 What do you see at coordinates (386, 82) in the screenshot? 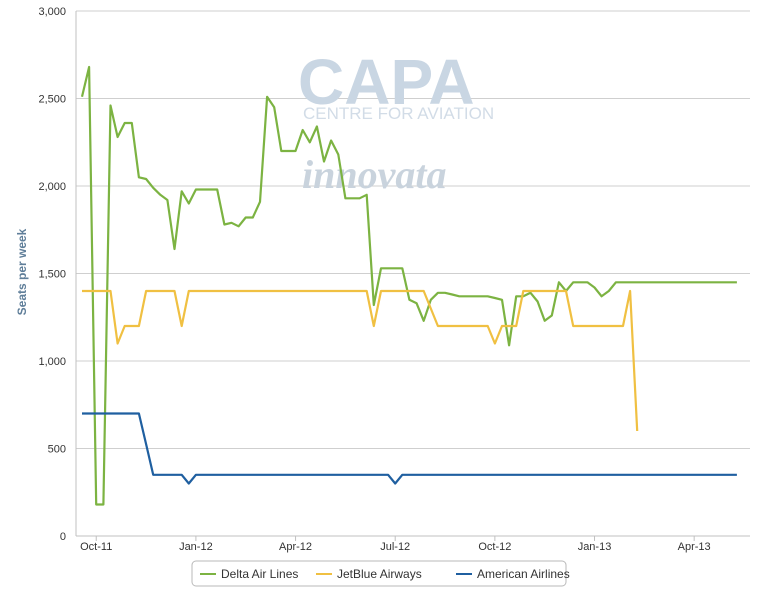
I see `watermark-capa: CAPA` at bounding box center [386, 82].